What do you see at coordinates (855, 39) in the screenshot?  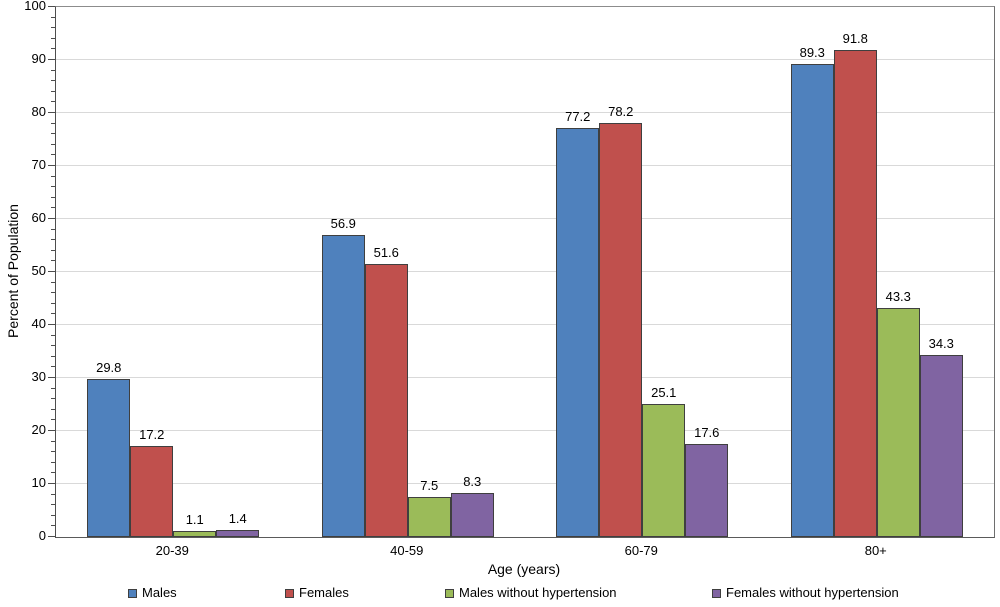 I see `bar-value-label-females-80: 91.8` at bounding box center [855, 39].